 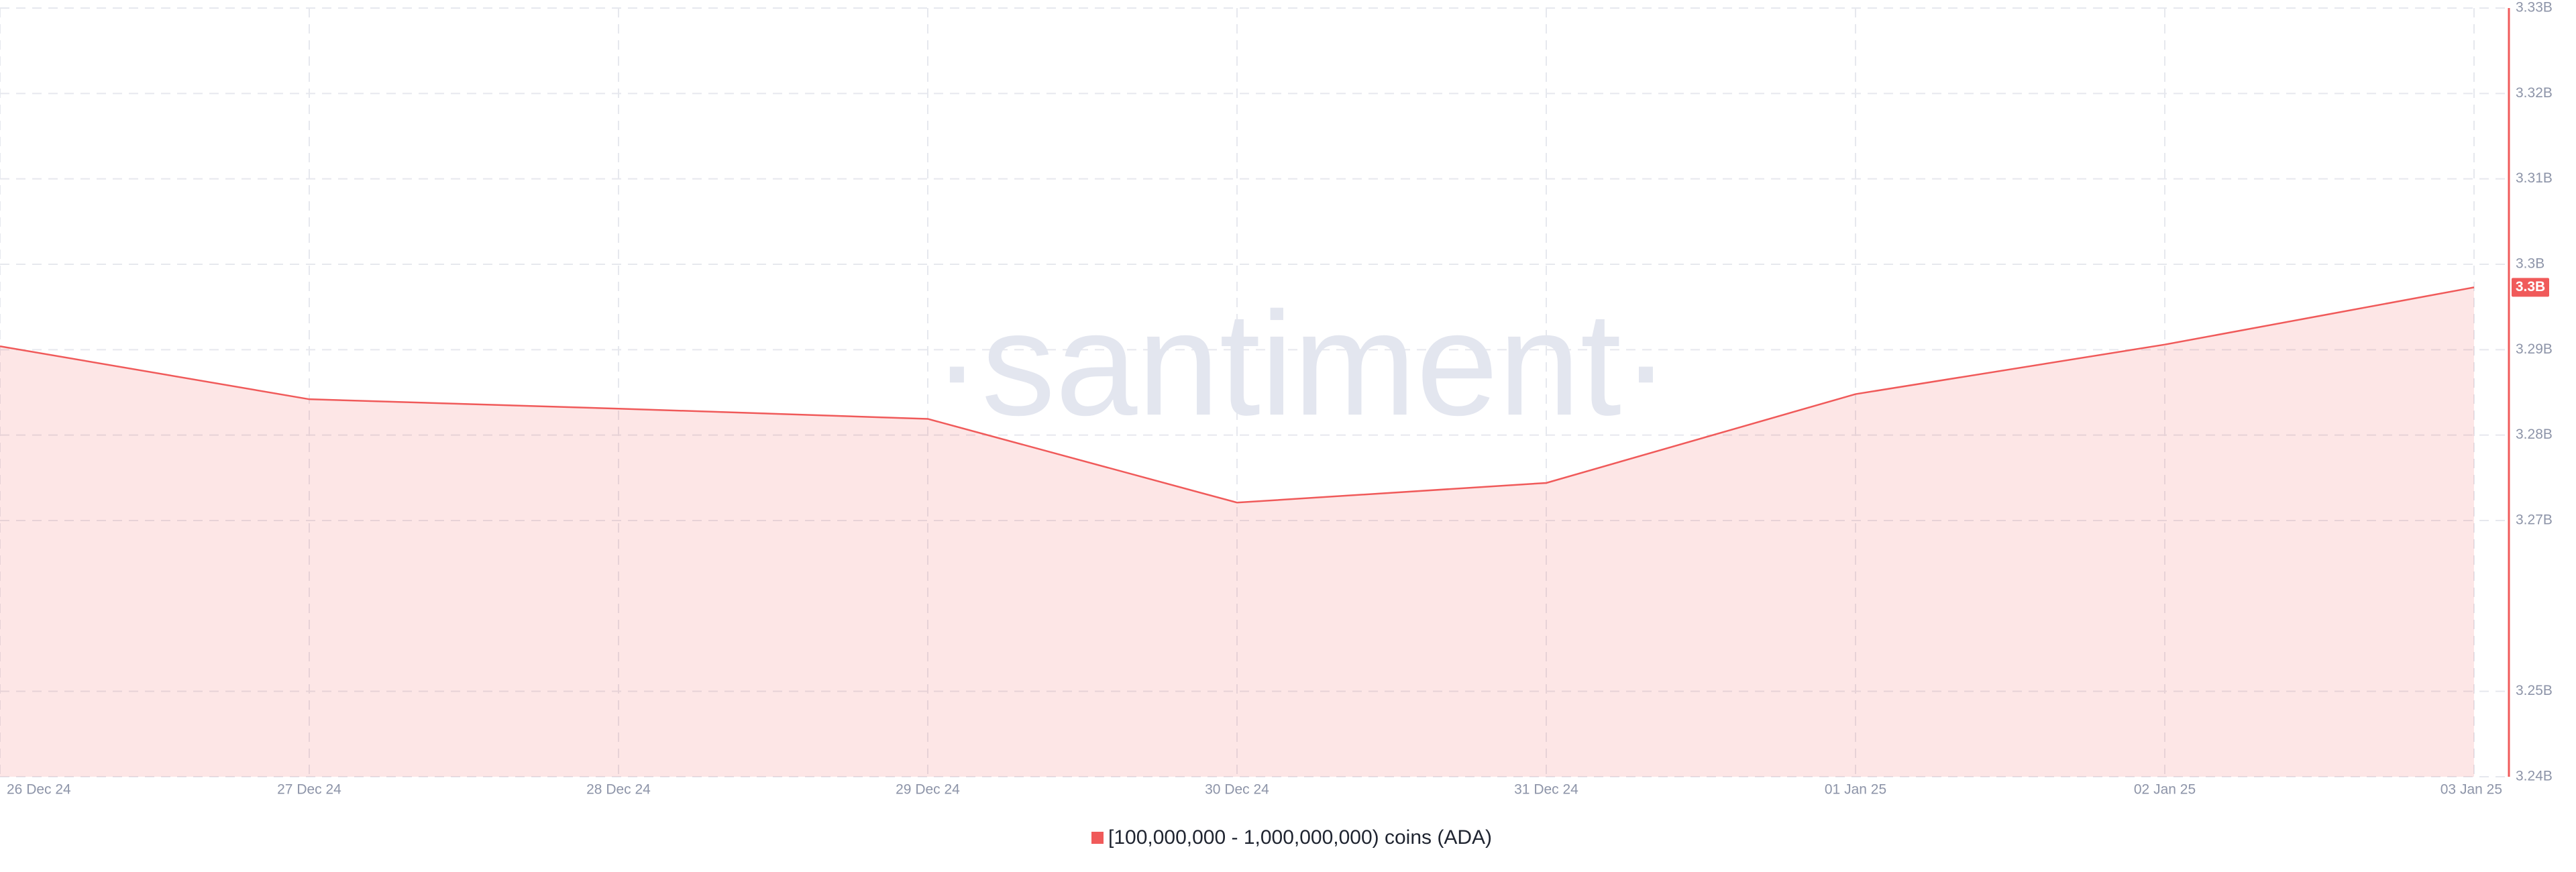 What do you see at coordinates (2530, 264) in the screenshot?
I see `y-tick-label: 3.3B` at bounding box center [2530, 264].